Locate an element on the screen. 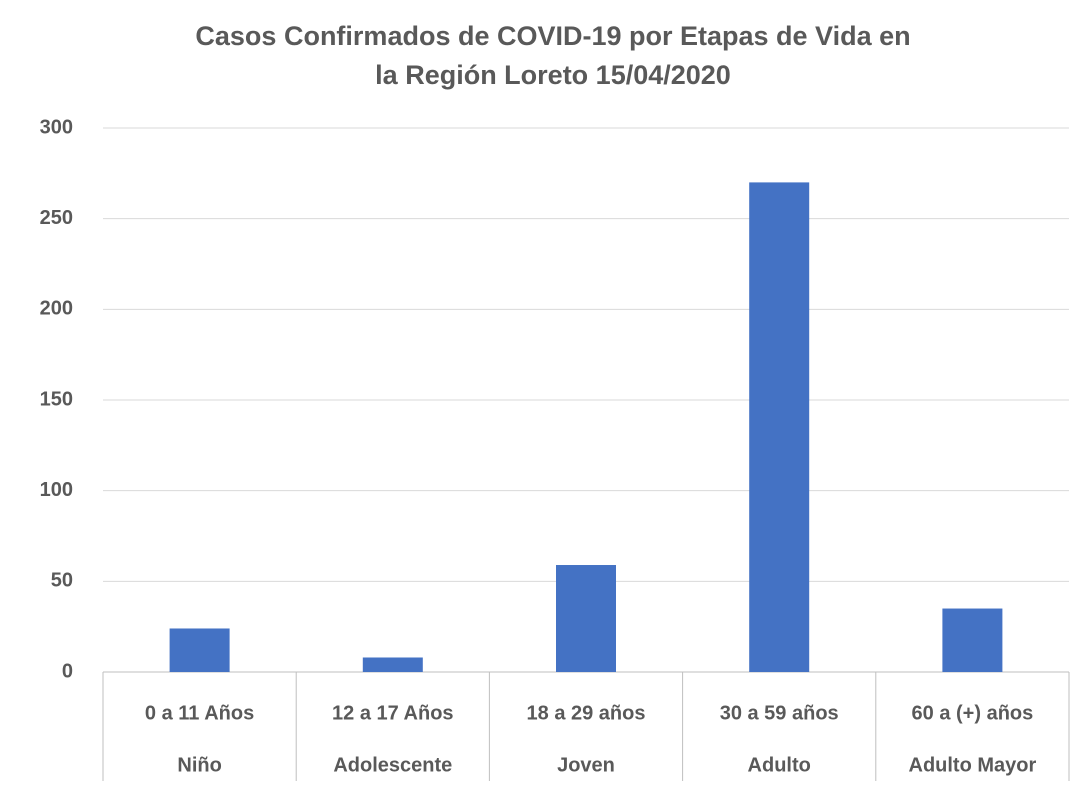  y-tick-label: 250 is located at coordinates (56, 218).